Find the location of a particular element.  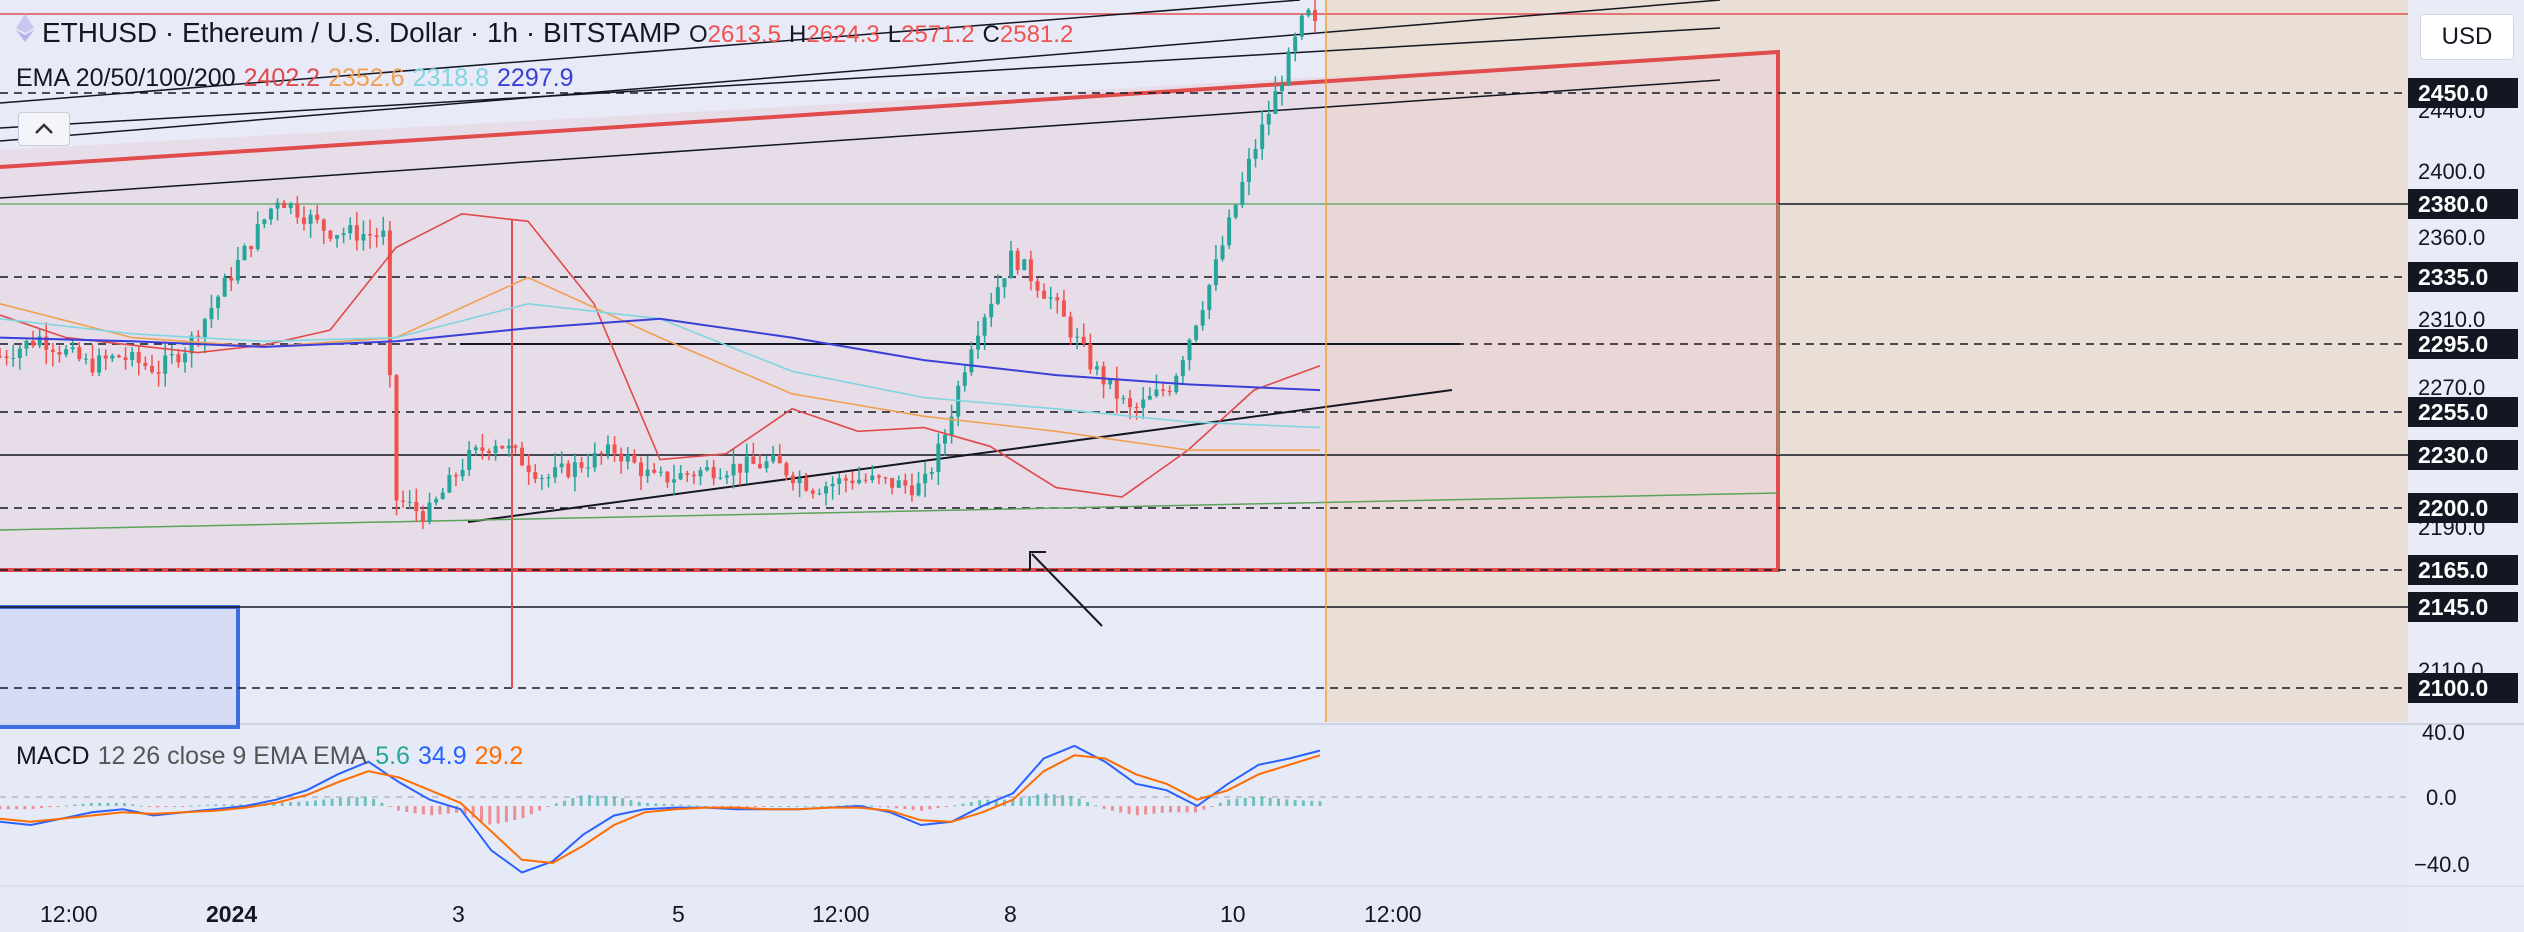

level-label: 2230.0 is located at coordinates (2453, 455).